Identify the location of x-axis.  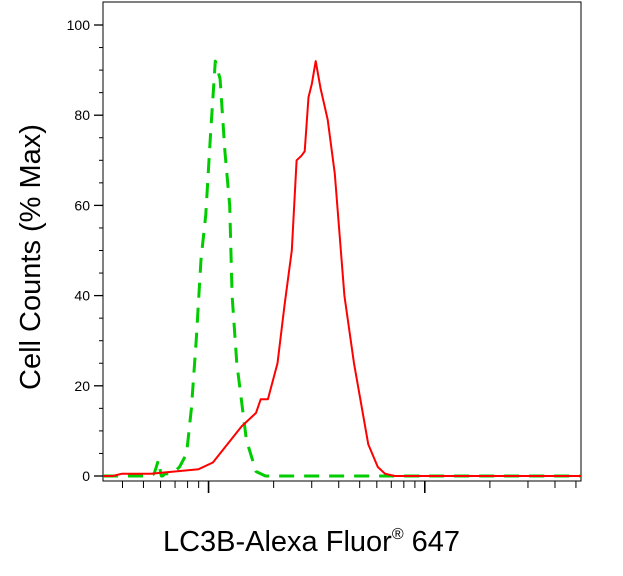
(349, 487).